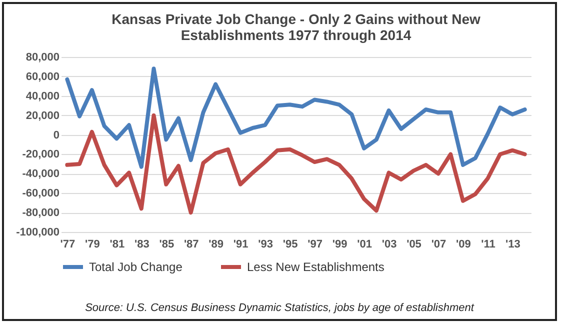 The image size is (563, 327). What do you see at coordinates (68, 244) in the screenshot?
I see `x-tick-label: '77` at bounding box center [68, 244].